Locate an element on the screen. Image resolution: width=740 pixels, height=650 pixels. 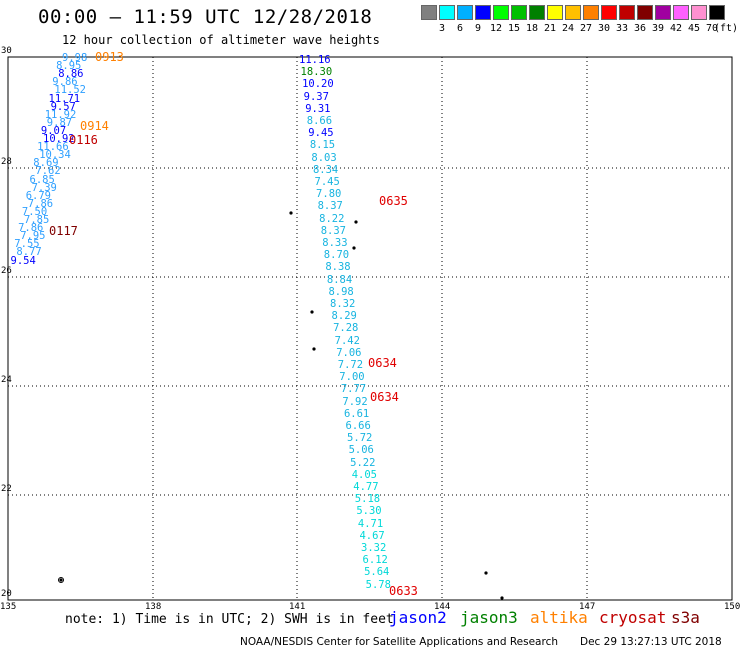
satellite-s3a: s3a is located at coordinates (685, 617).